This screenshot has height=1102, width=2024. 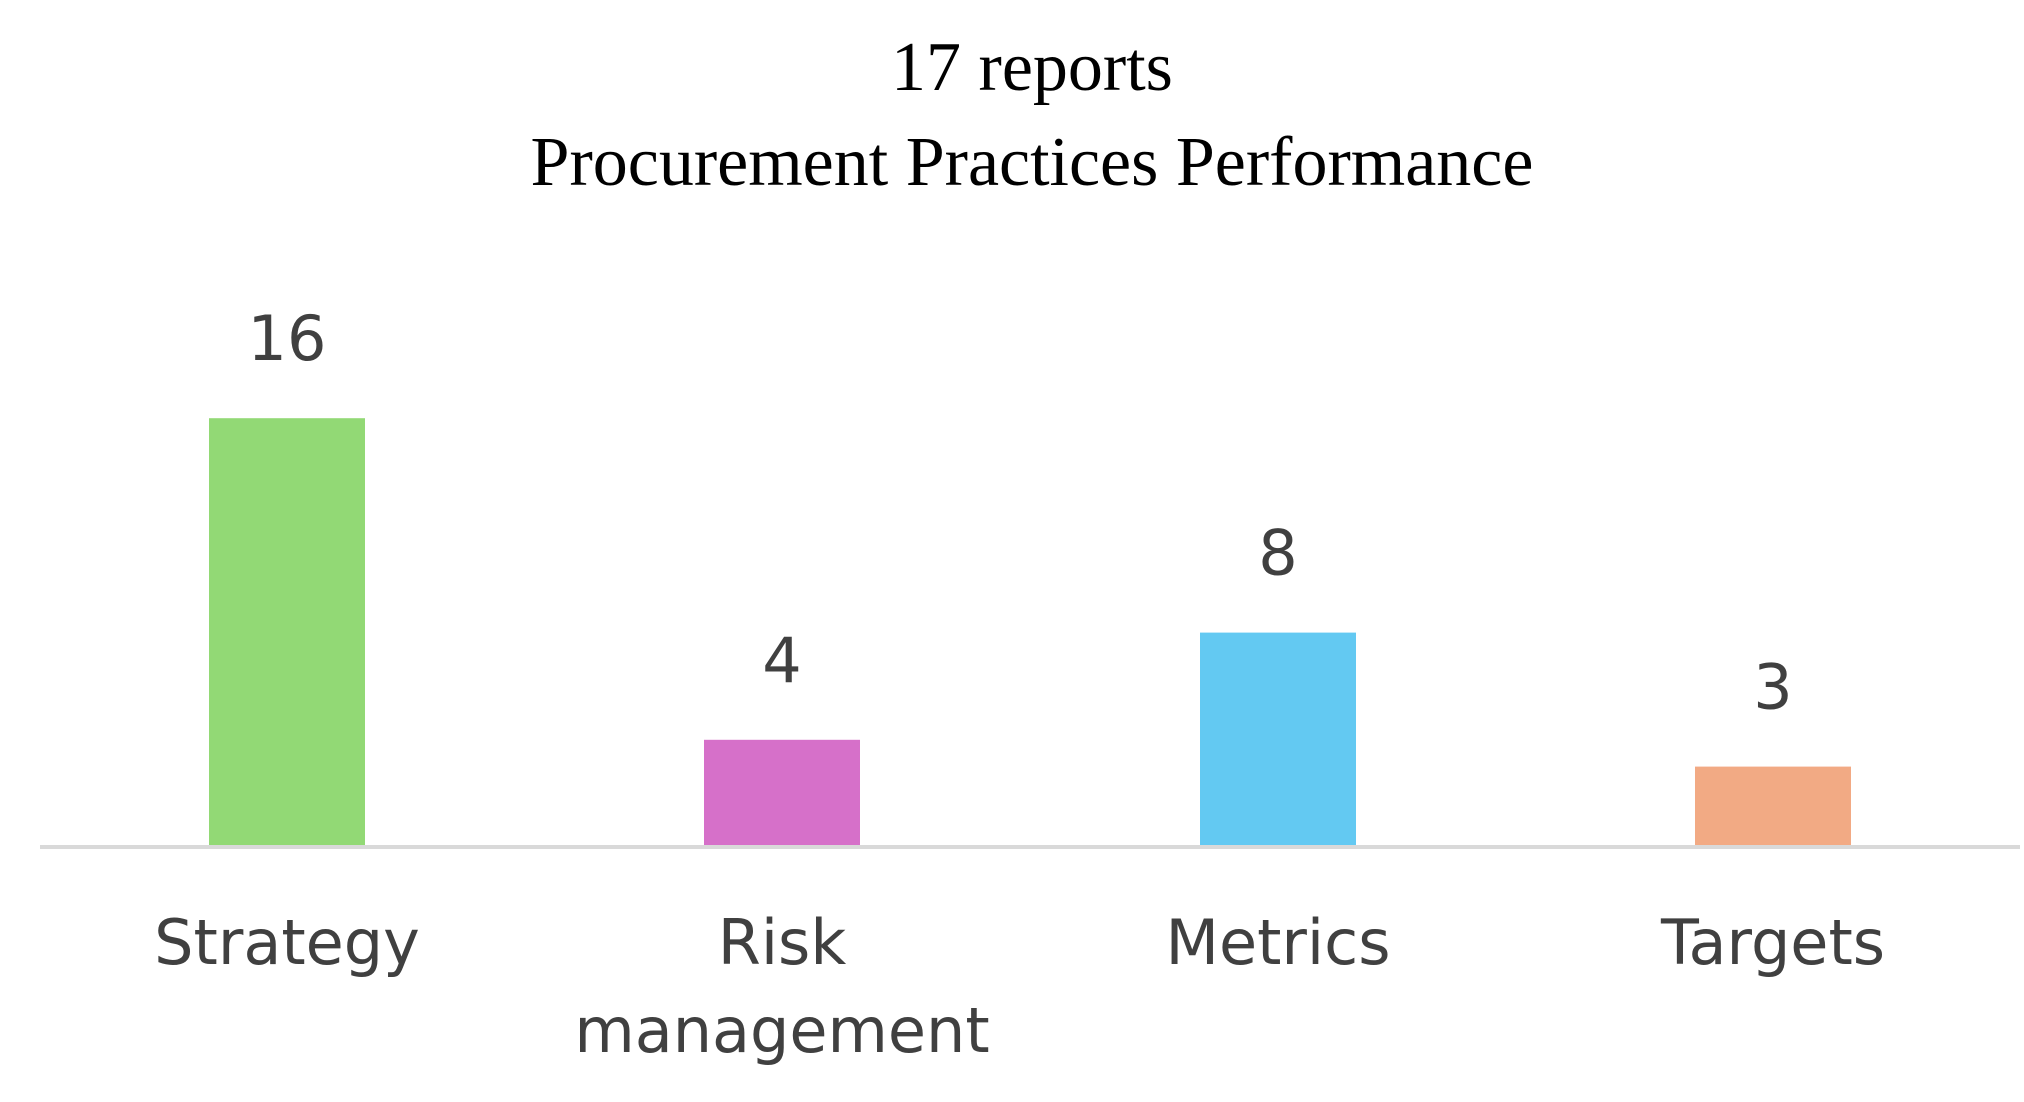 What do you see at coordinates (287, 942) in the screenshot?
I see `category-label-0-line-0: Strategy` at bounding box center [287, 942].